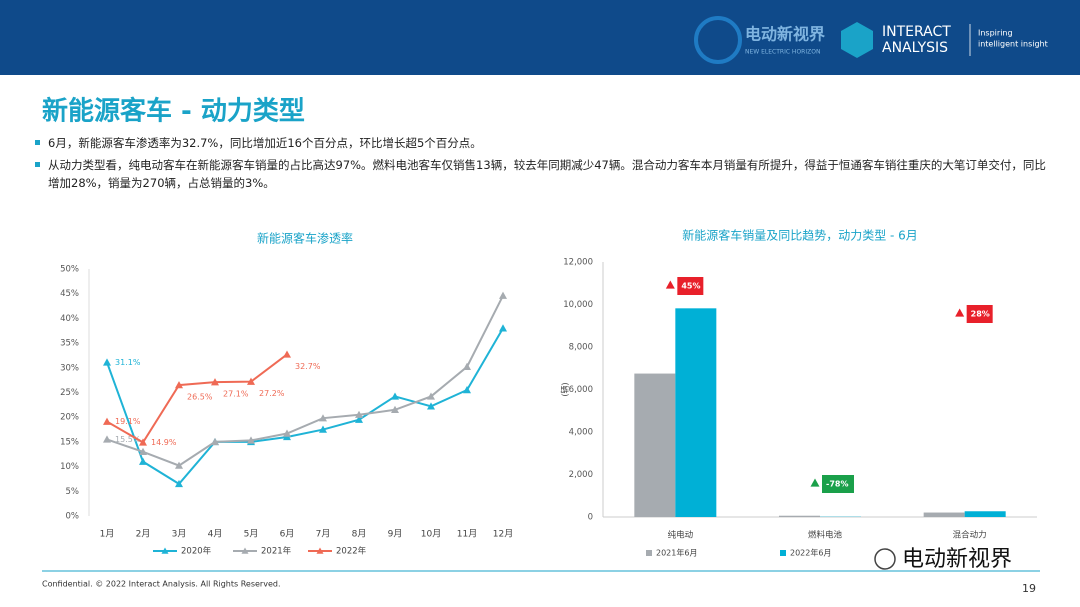 This screenshot has height=607, width=1080. Describe the element at coordinates (143, 534) in the screenshot. I see `x-tick-label: 2月` at that location.